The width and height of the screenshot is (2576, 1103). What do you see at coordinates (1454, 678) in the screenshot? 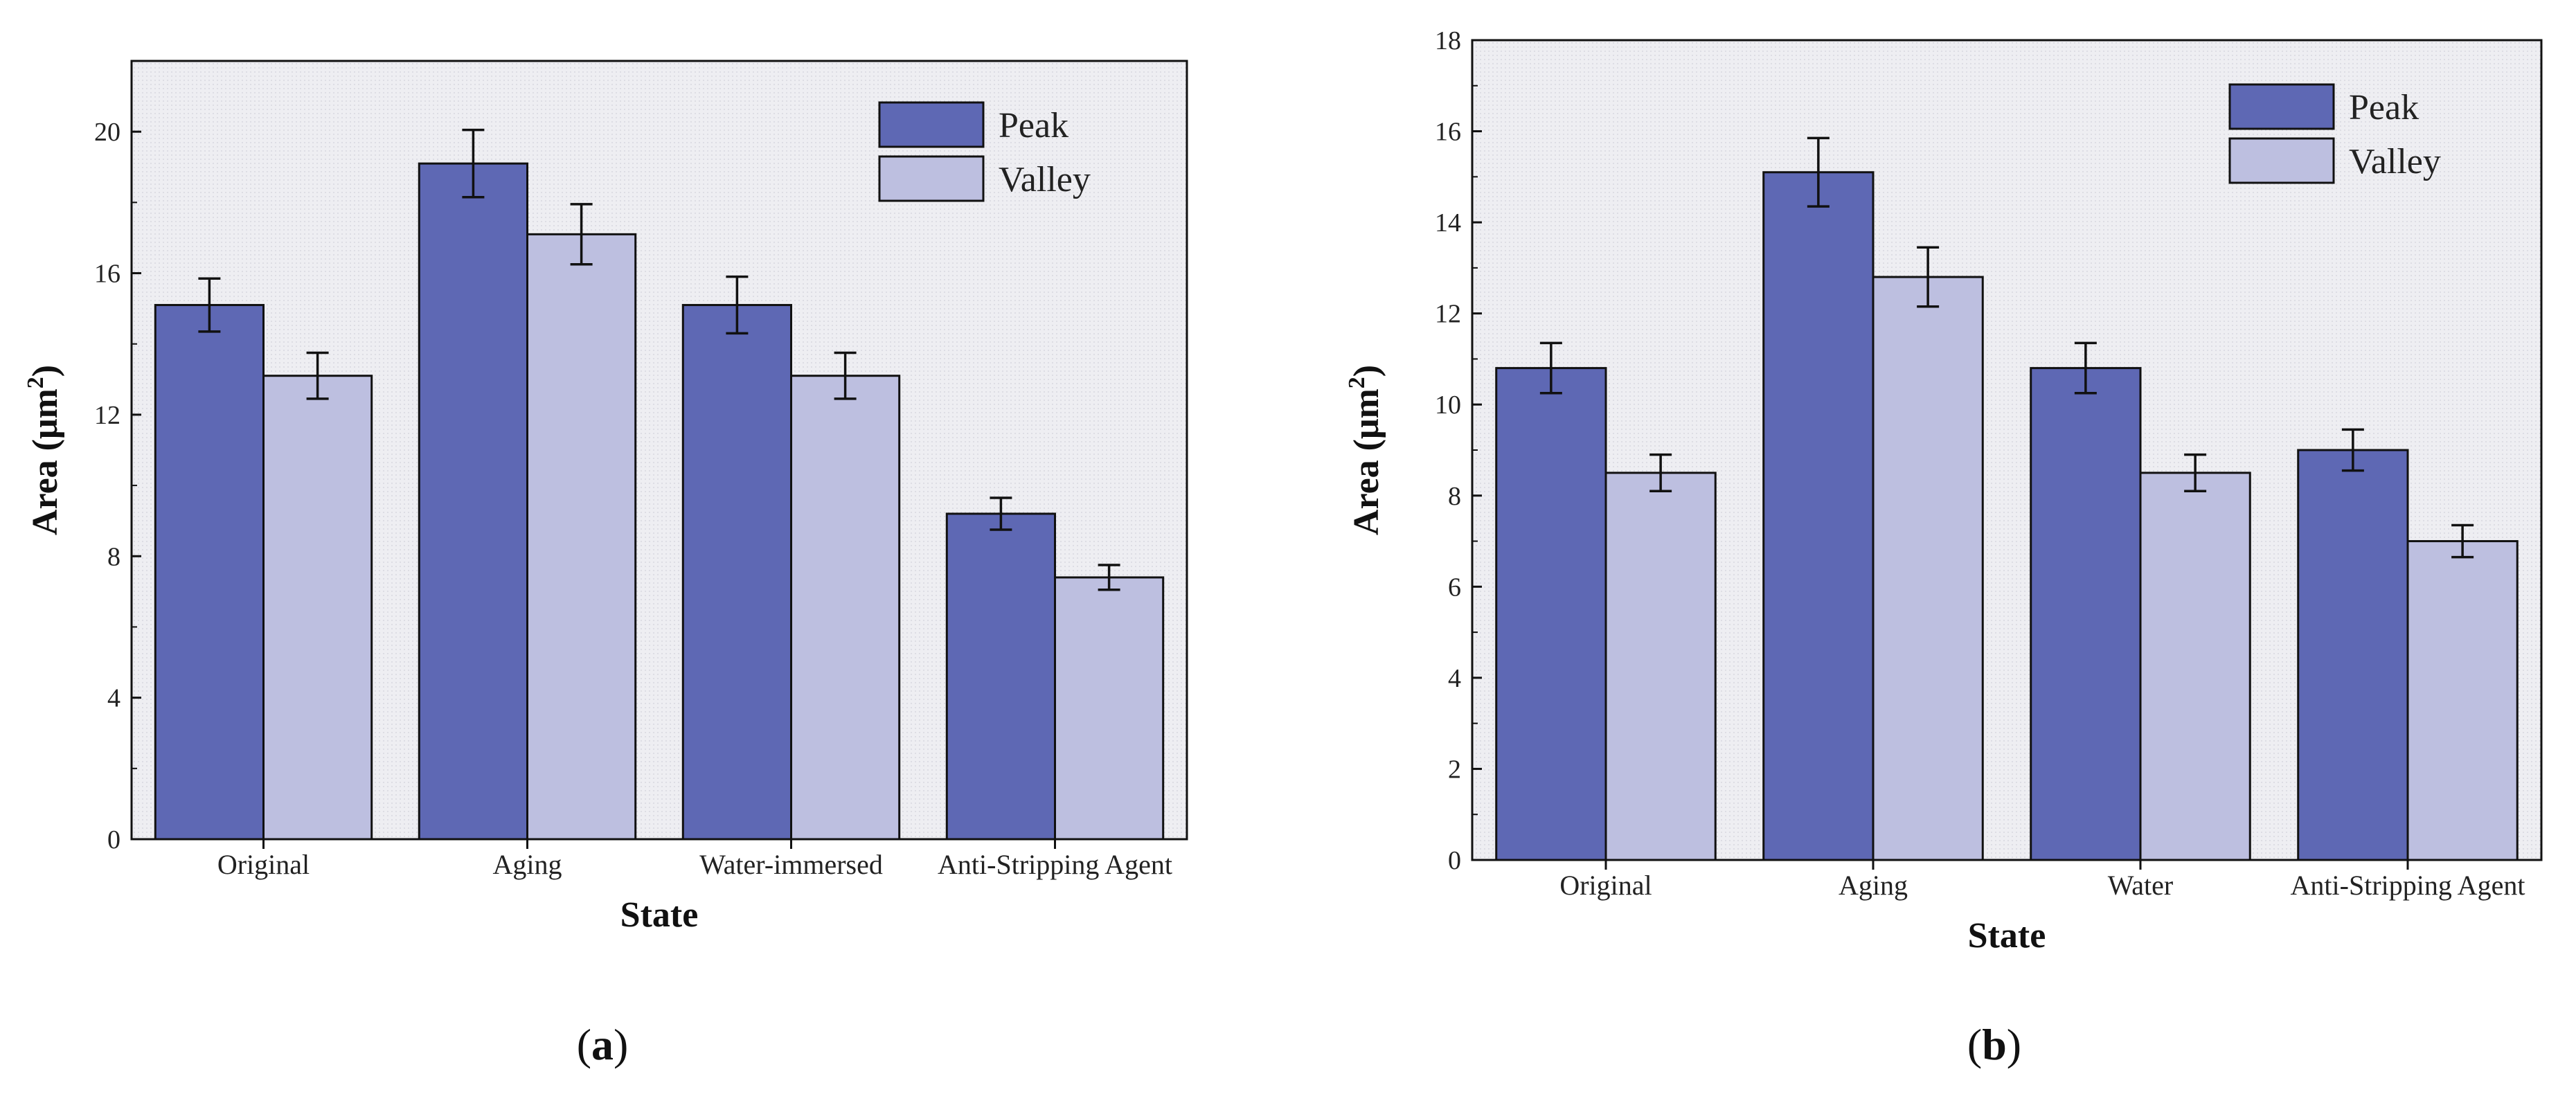
I see `y-tick-label-2: 4` at bounding box center [1454, 678].